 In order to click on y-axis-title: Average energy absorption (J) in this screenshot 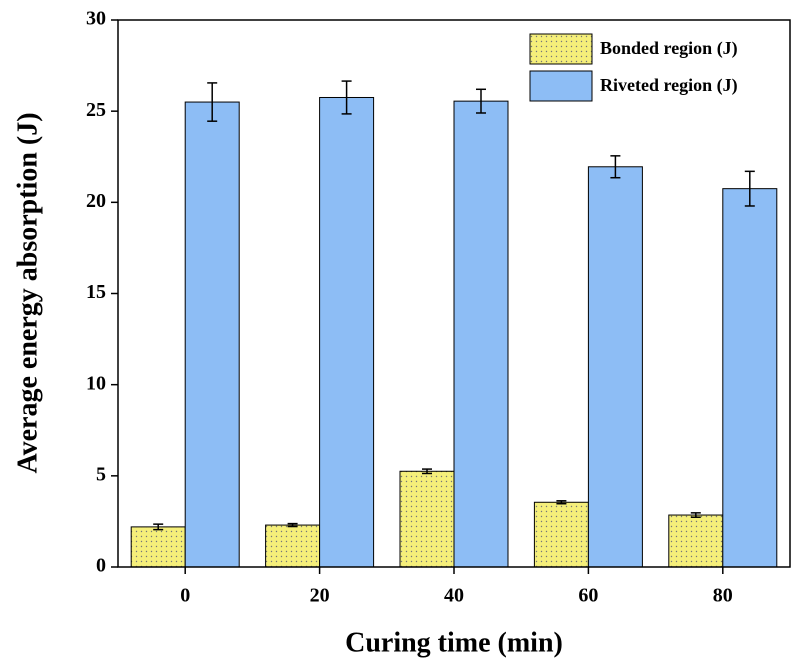, I will do `click(27, 292)`.